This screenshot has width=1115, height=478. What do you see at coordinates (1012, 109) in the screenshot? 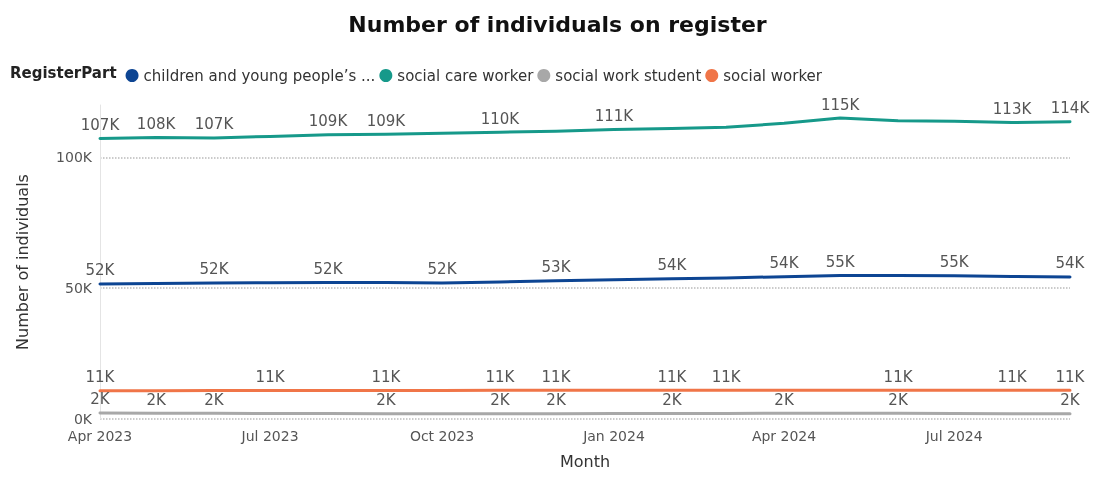
I see `data-label: 113K` at bounding box center [1012, 109].